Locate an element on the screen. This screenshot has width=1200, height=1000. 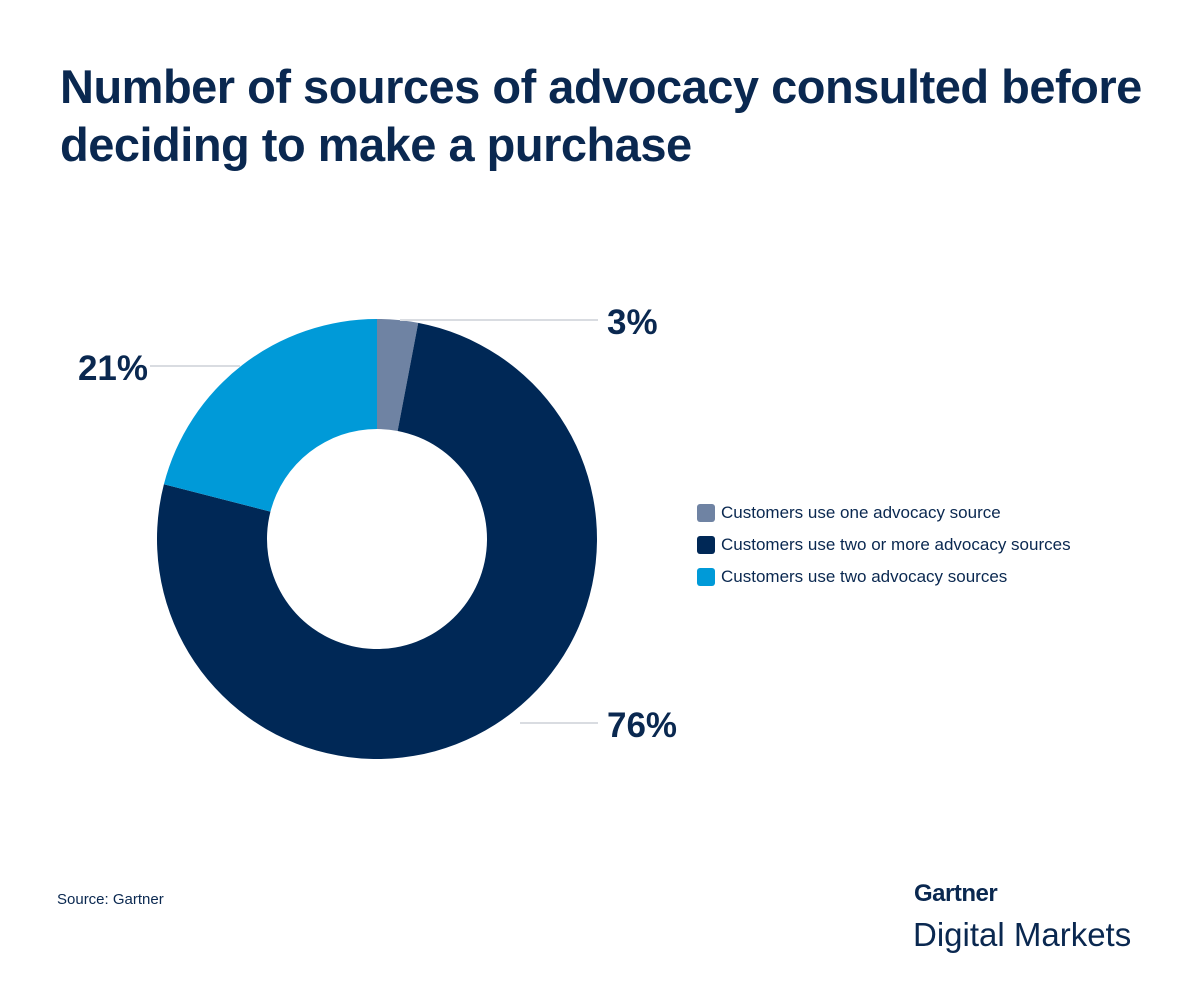
data-label-2: 21% is located at coordinates (113, 368).